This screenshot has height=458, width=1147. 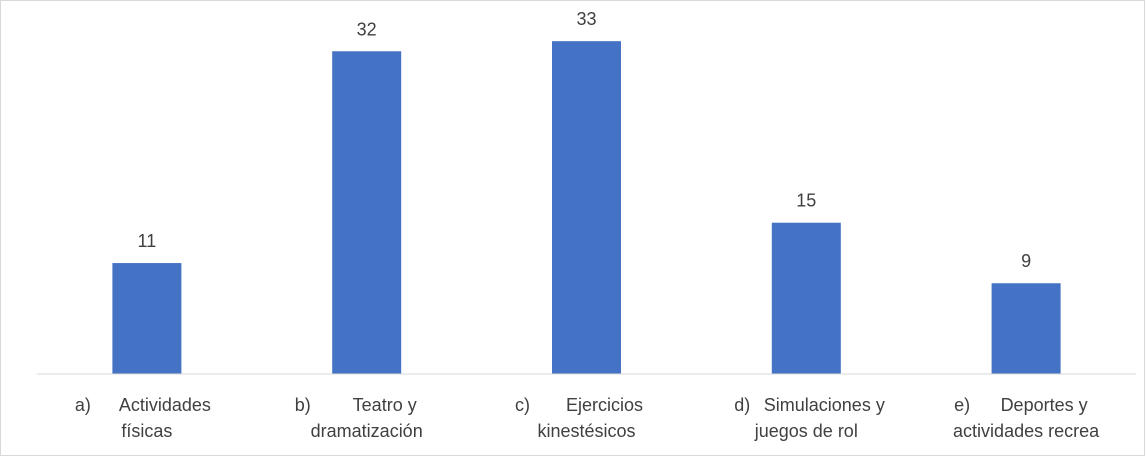 I want to click on category-line-2: juegos de rol, so click(x=806, y=431).